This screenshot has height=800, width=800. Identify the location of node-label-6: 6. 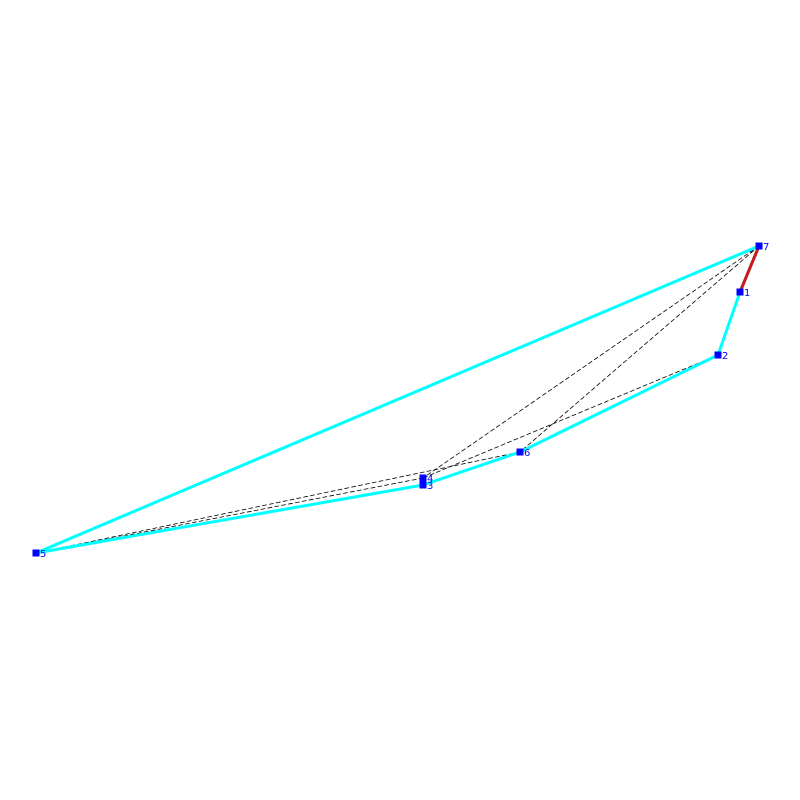
(527, 453).